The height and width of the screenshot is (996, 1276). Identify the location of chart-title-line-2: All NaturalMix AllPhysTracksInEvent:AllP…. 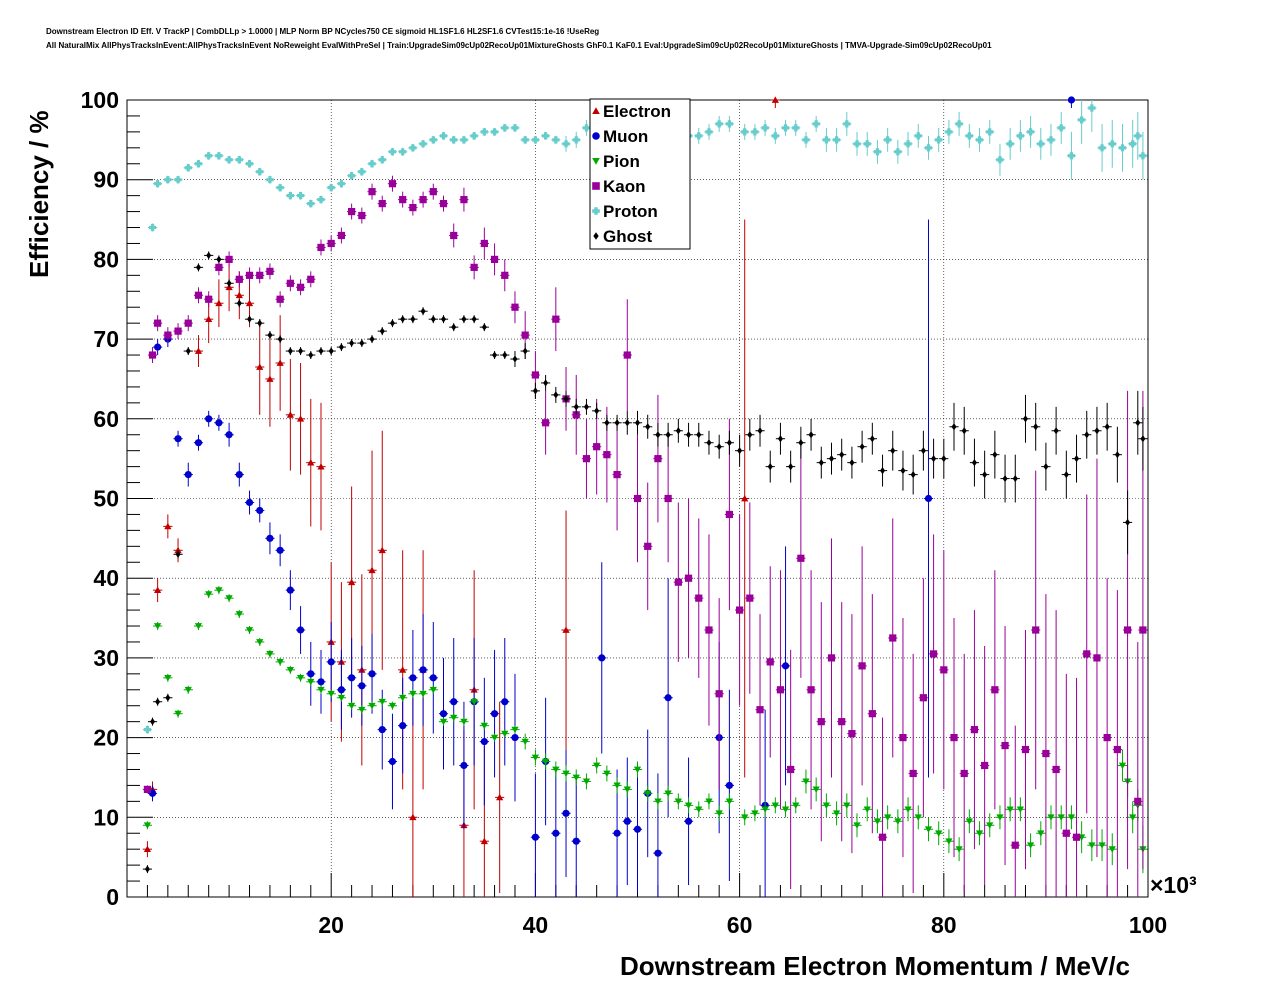
(519, 45).